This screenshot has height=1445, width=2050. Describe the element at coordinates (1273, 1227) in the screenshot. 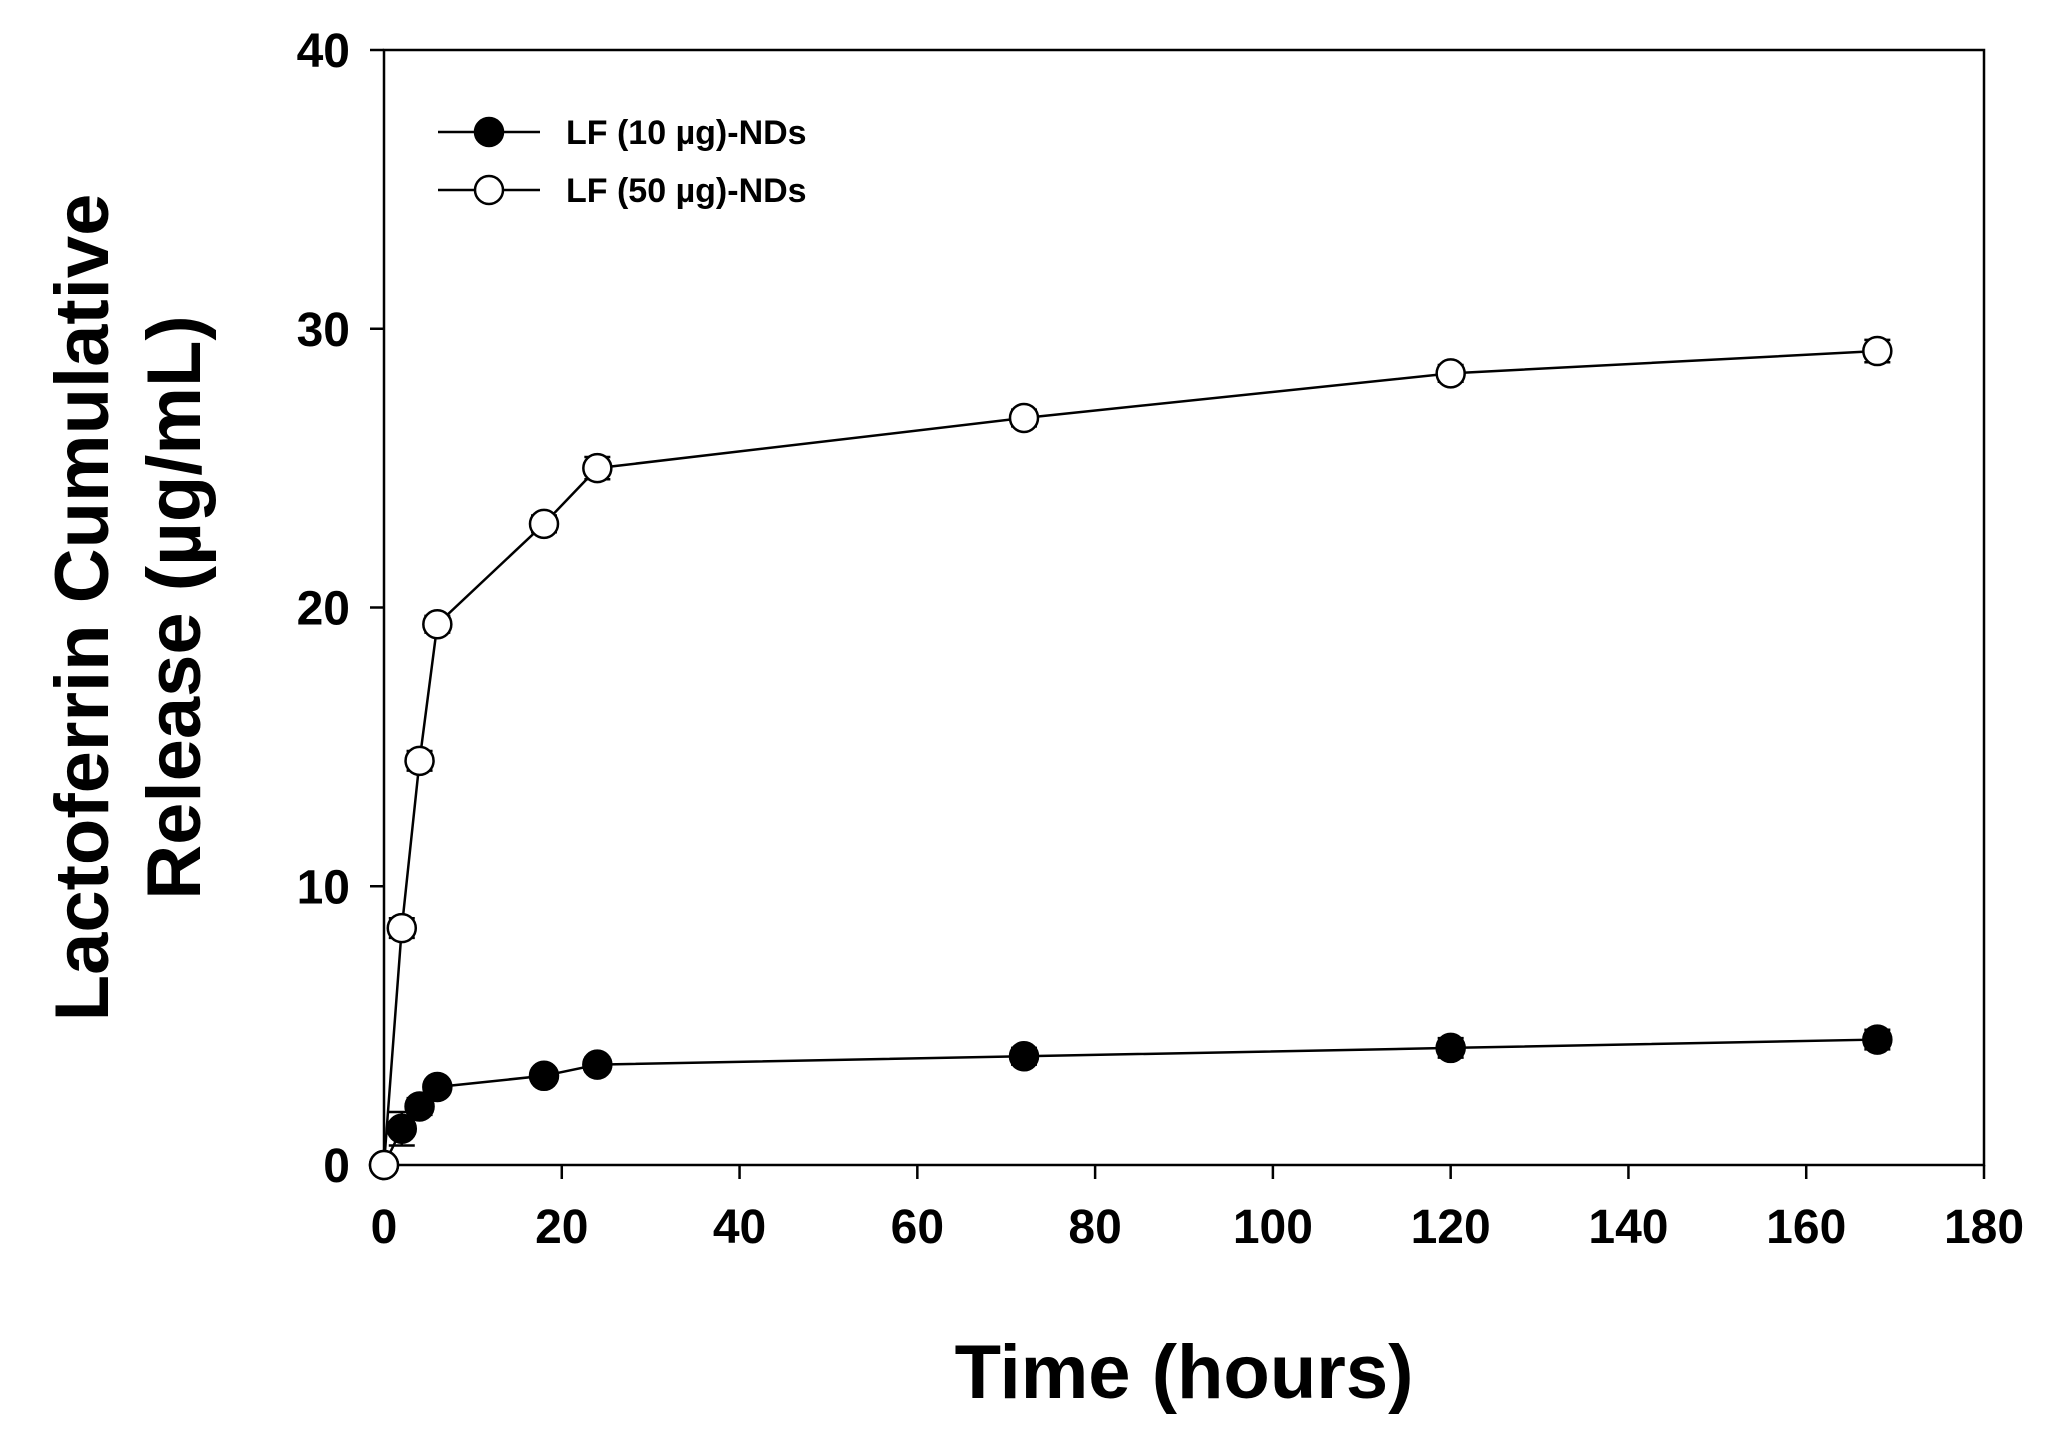

I see `x-tick-label: 100` at that location.